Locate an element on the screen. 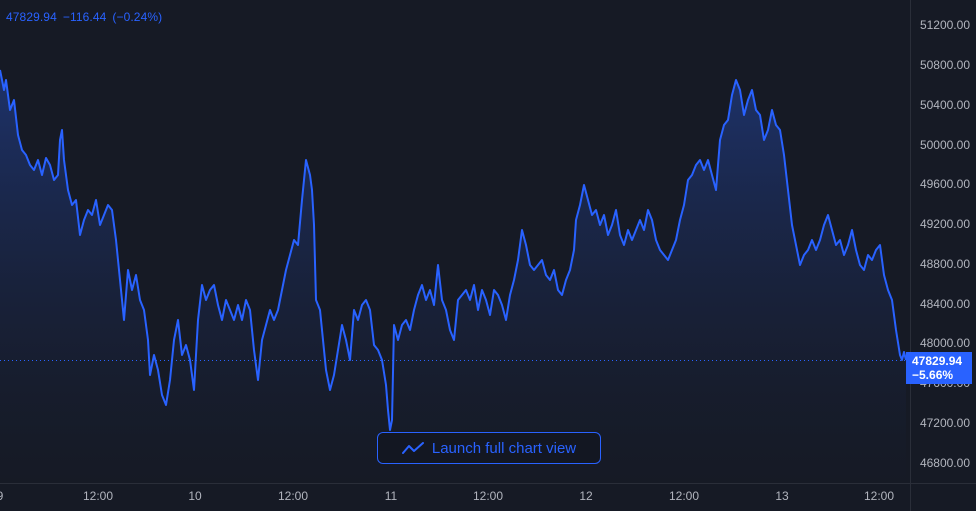 The image size is (976, 511). legend-change-pct: (−0.24%) is located at coordinates (137, 17).